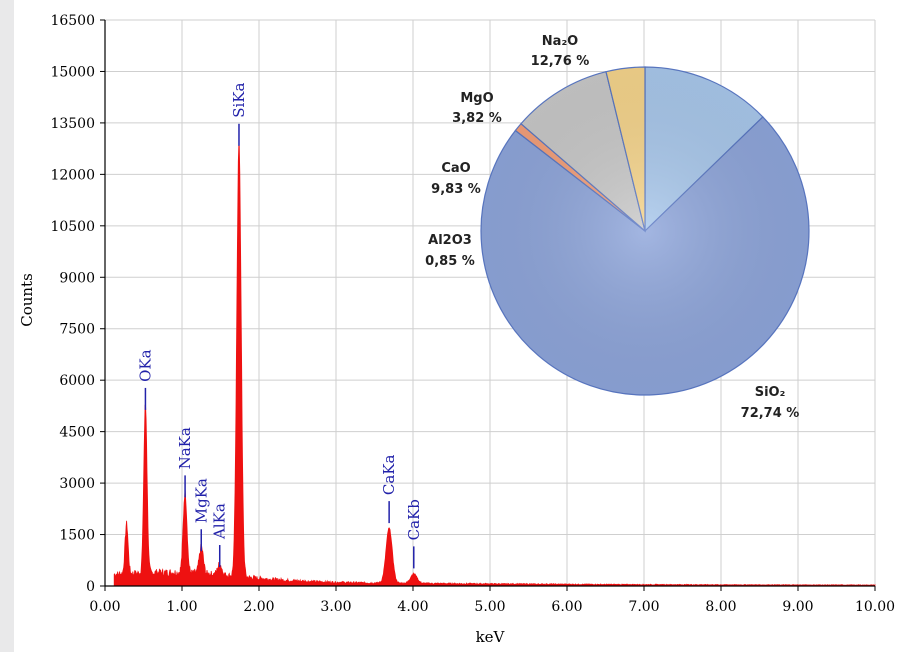  What do you see at coordinates (239, 100) in the screenshot?
I see `peak-label: SiKa` at bounding box center [239, 100].